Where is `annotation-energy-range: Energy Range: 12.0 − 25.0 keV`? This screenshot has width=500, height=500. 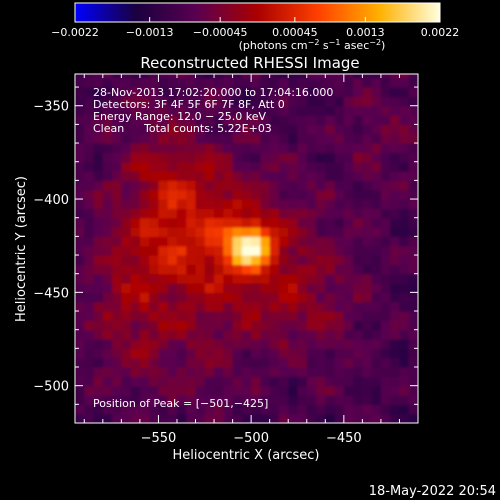
annotation-energy-range: Energy Range: 12.0 − 25.0 keV is located at coordinates (180, 116).